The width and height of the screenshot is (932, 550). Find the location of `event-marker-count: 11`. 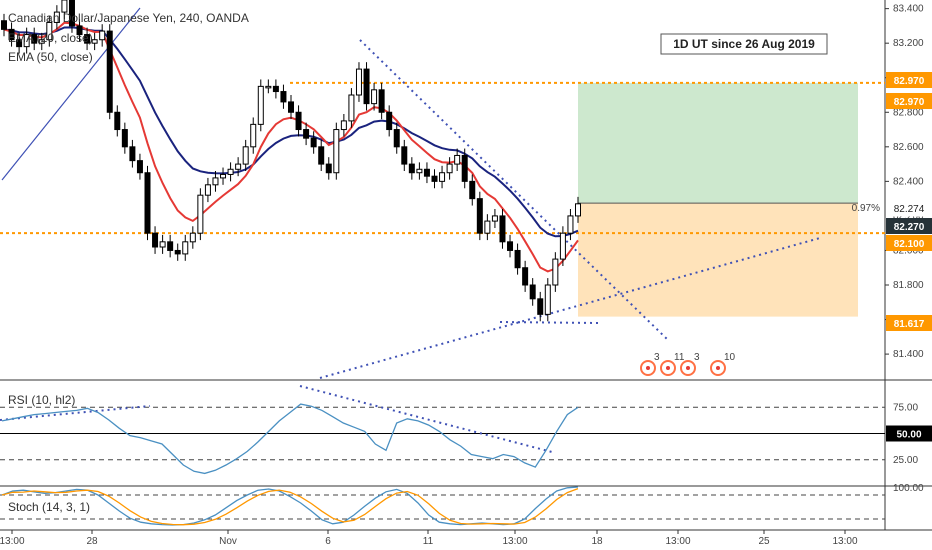

event-marker-count: 11 is located at coordinates (679, 357).